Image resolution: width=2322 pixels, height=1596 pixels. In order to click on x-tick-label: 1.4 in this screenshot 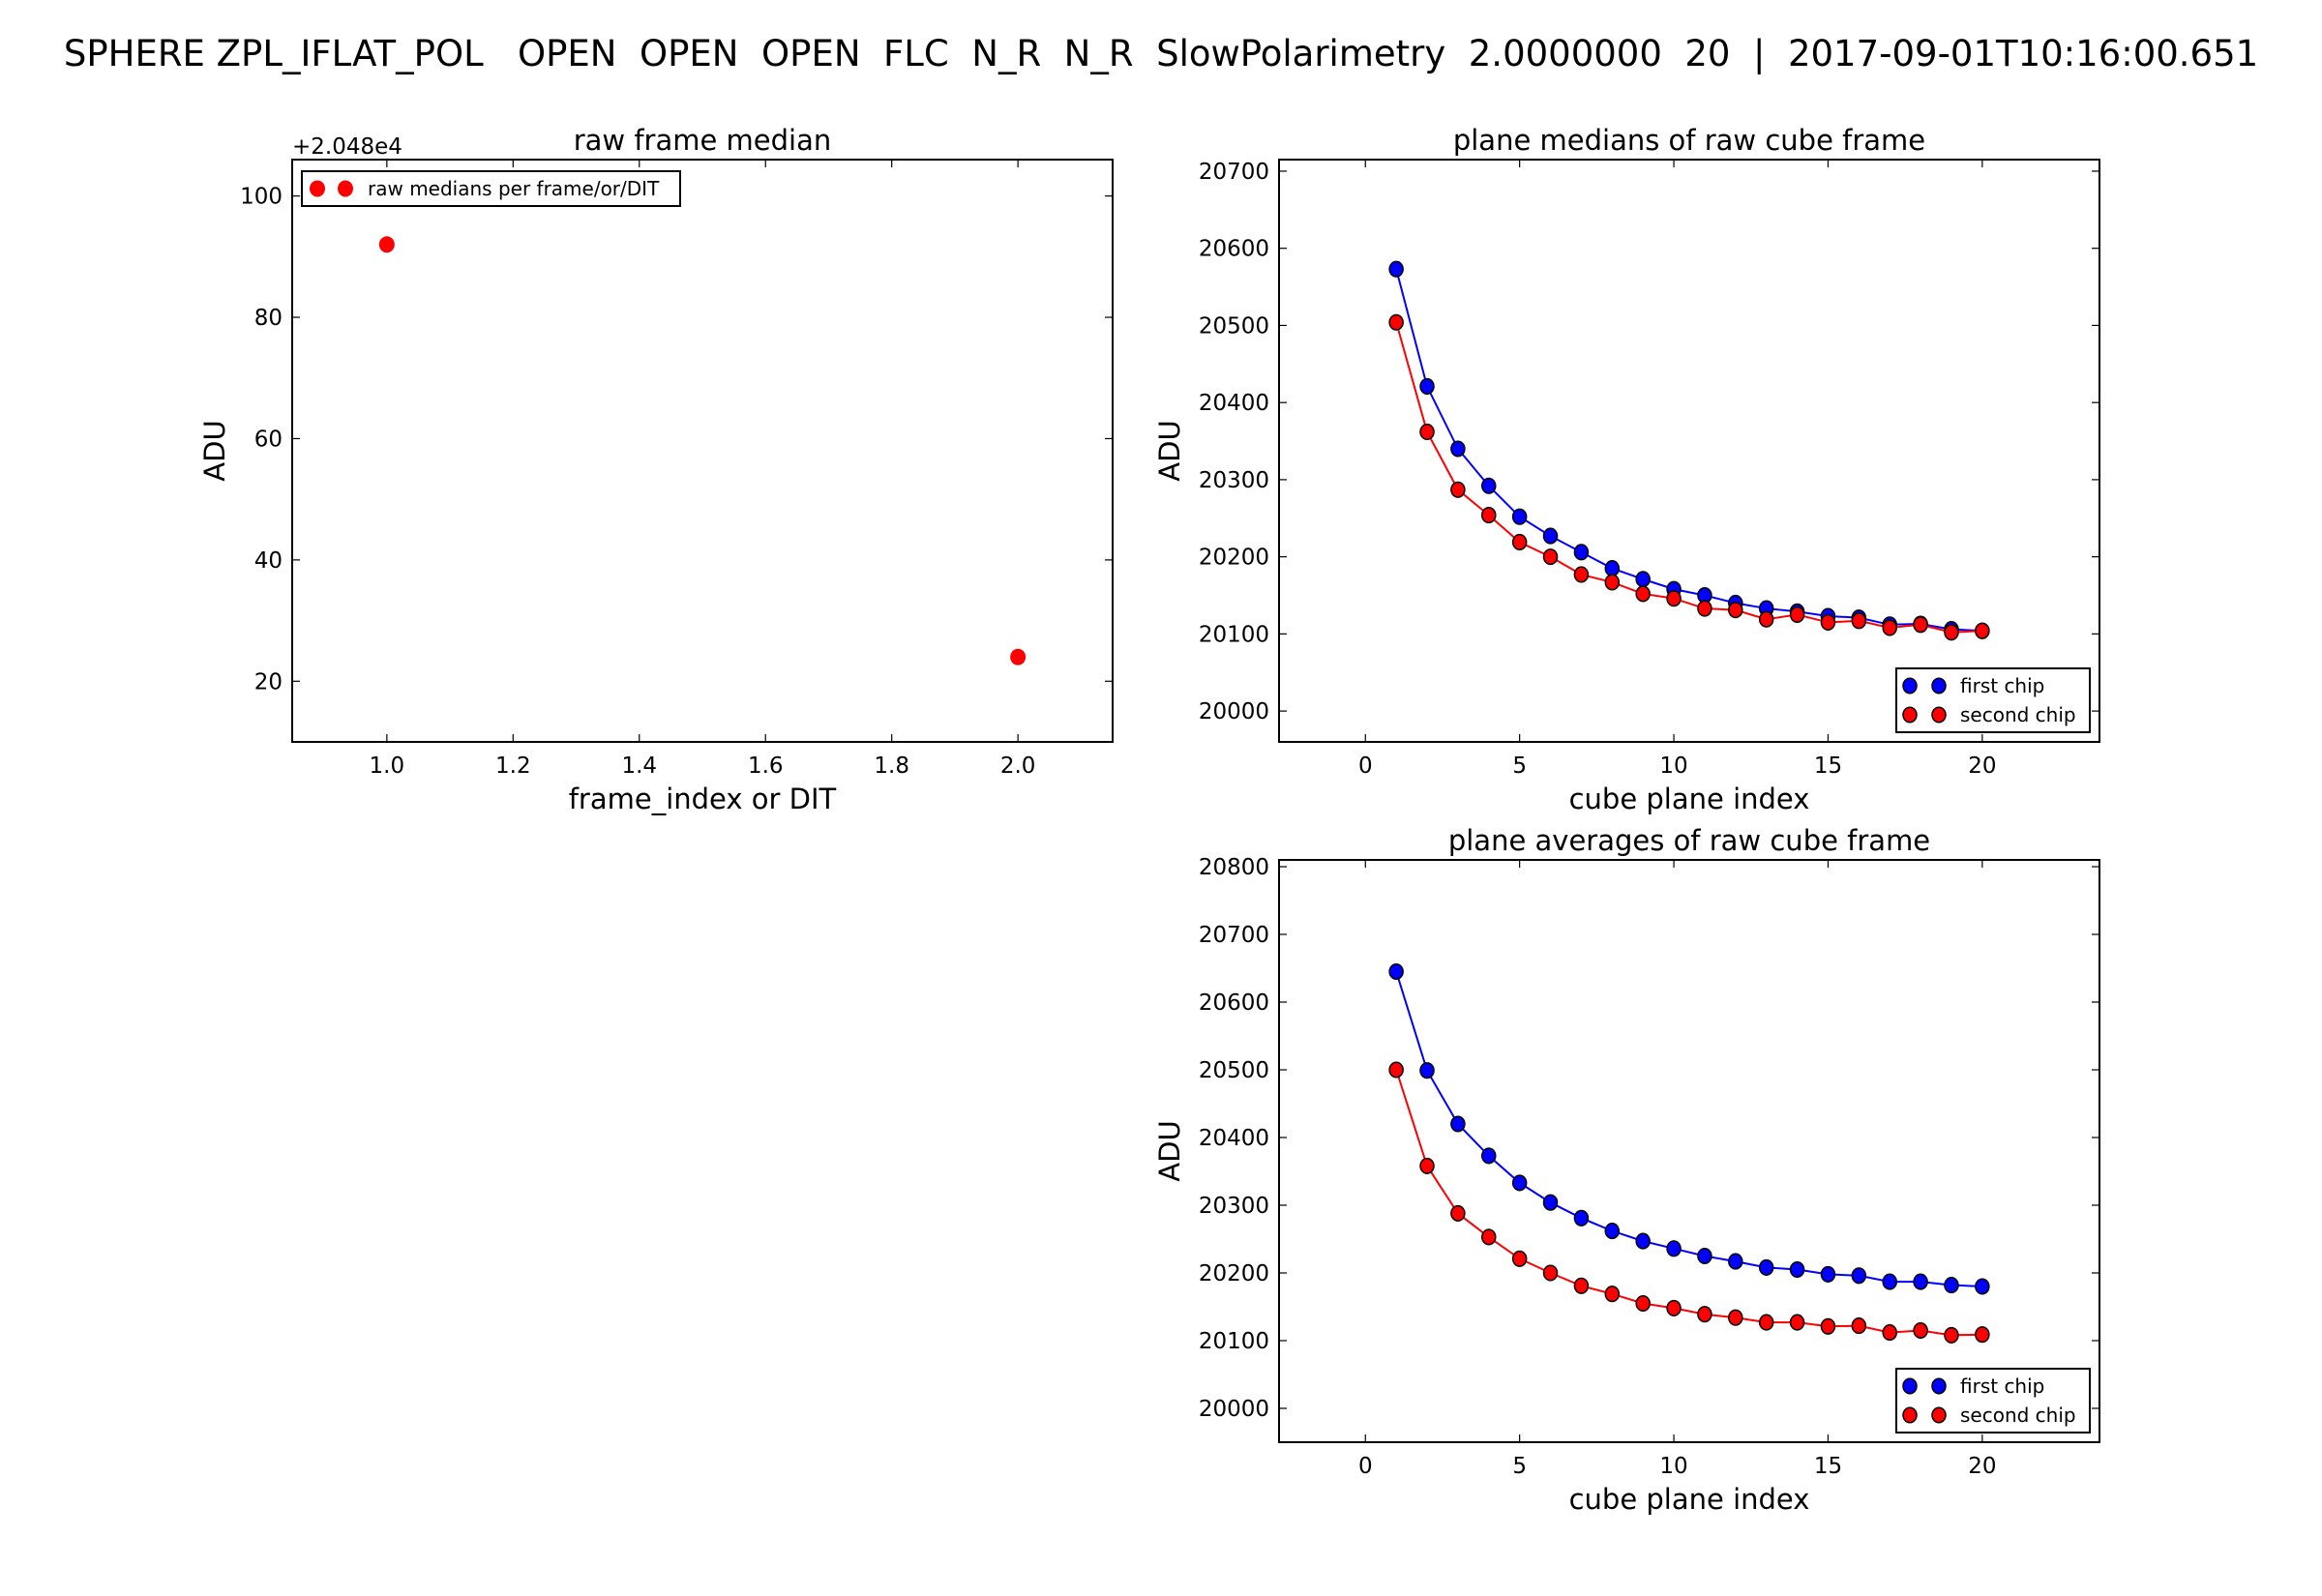, I will do `click(639, 766)`.